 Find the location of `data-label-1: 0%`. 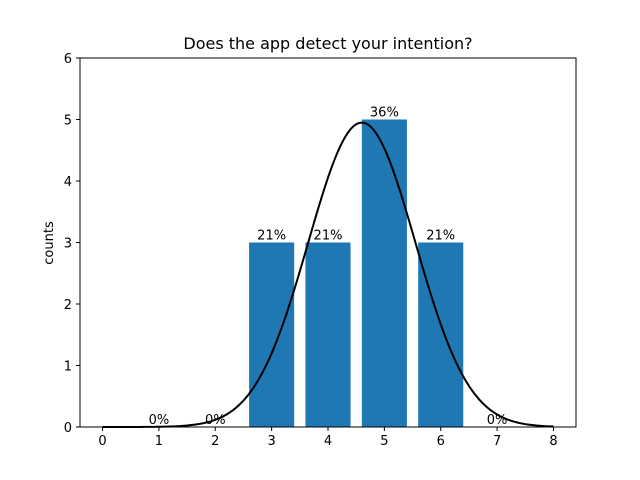

data-label-1: 0% is located at coordinates (159, 420).